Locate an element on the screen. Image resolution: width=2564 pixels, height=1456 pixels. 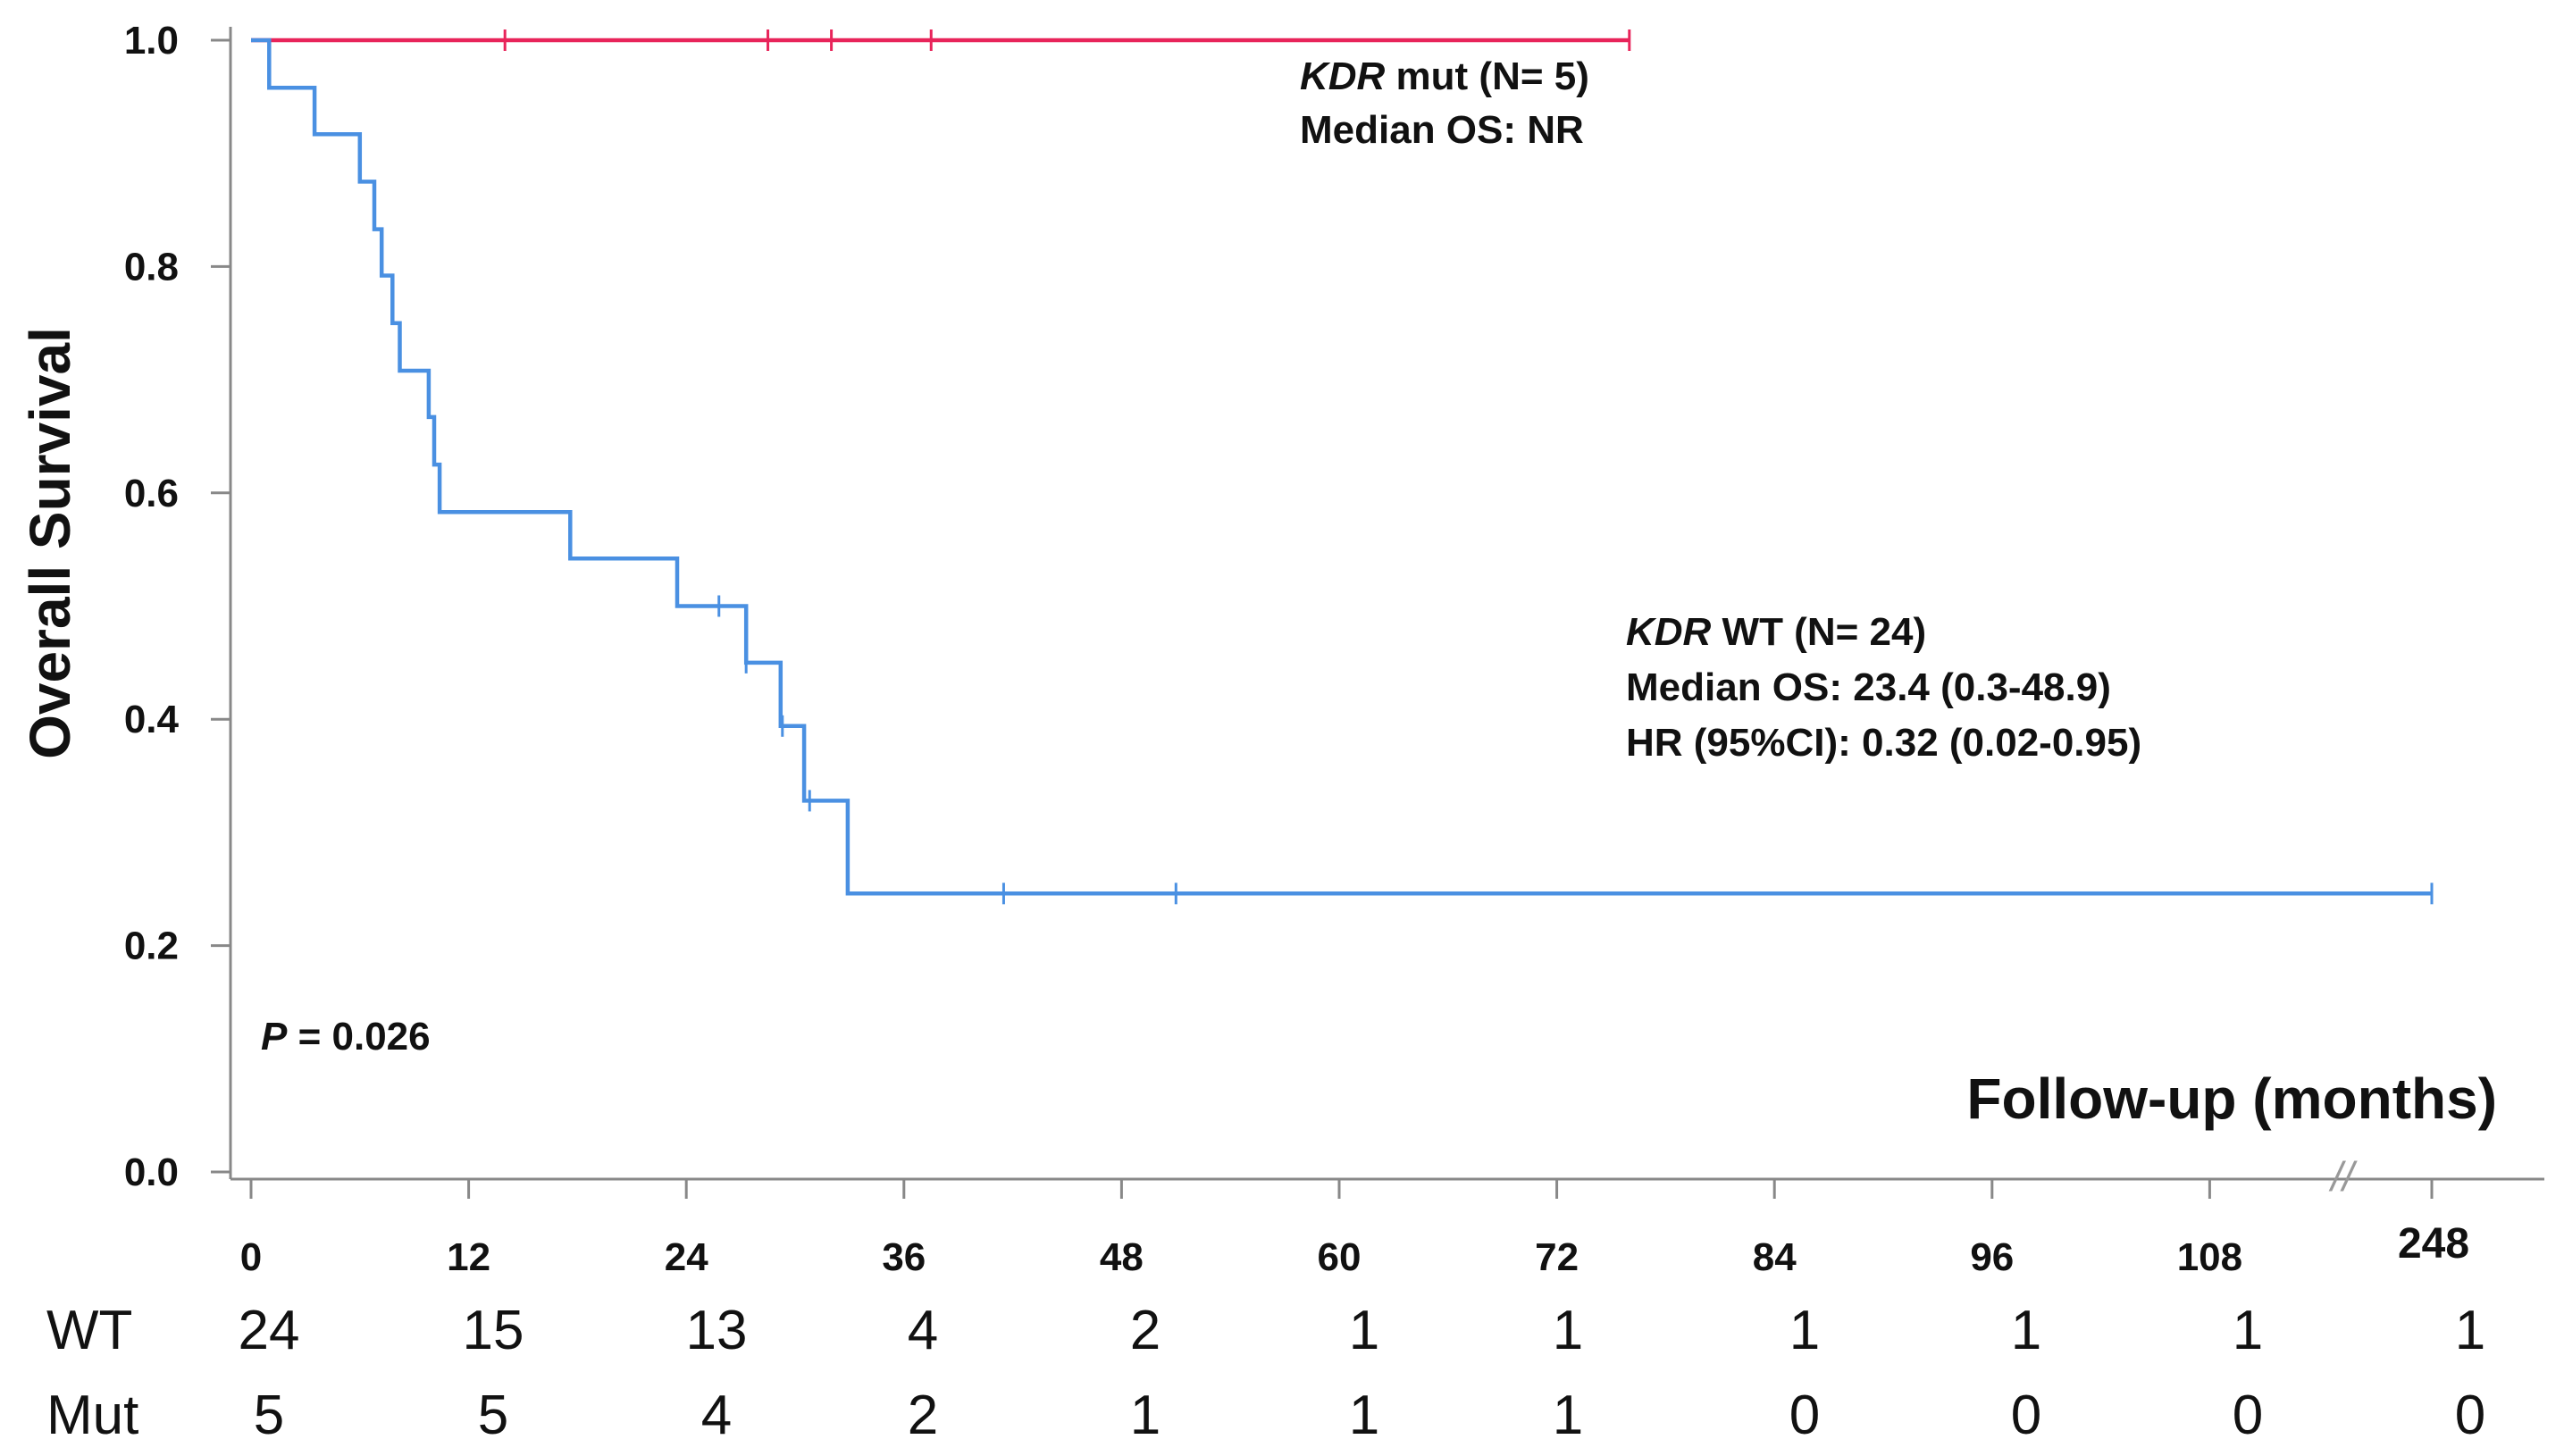
risk-value: 15 is located at coordinates (494, 1330).